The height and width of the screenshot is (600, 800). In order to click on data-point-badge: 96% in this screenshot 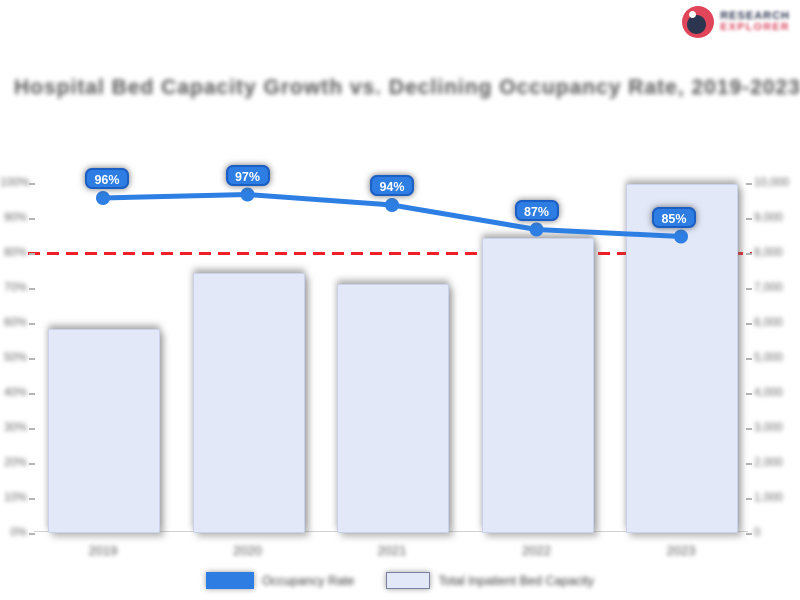, I will do `click(107, 178)`.